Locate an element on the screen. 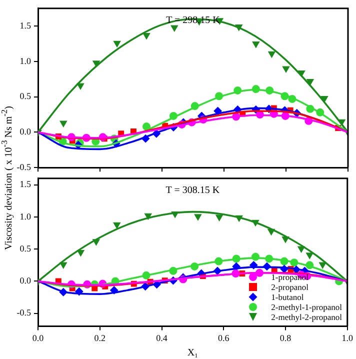 The image size is (356, 359). x-tick-label: 0.2 is located at coordinates (100, 337).